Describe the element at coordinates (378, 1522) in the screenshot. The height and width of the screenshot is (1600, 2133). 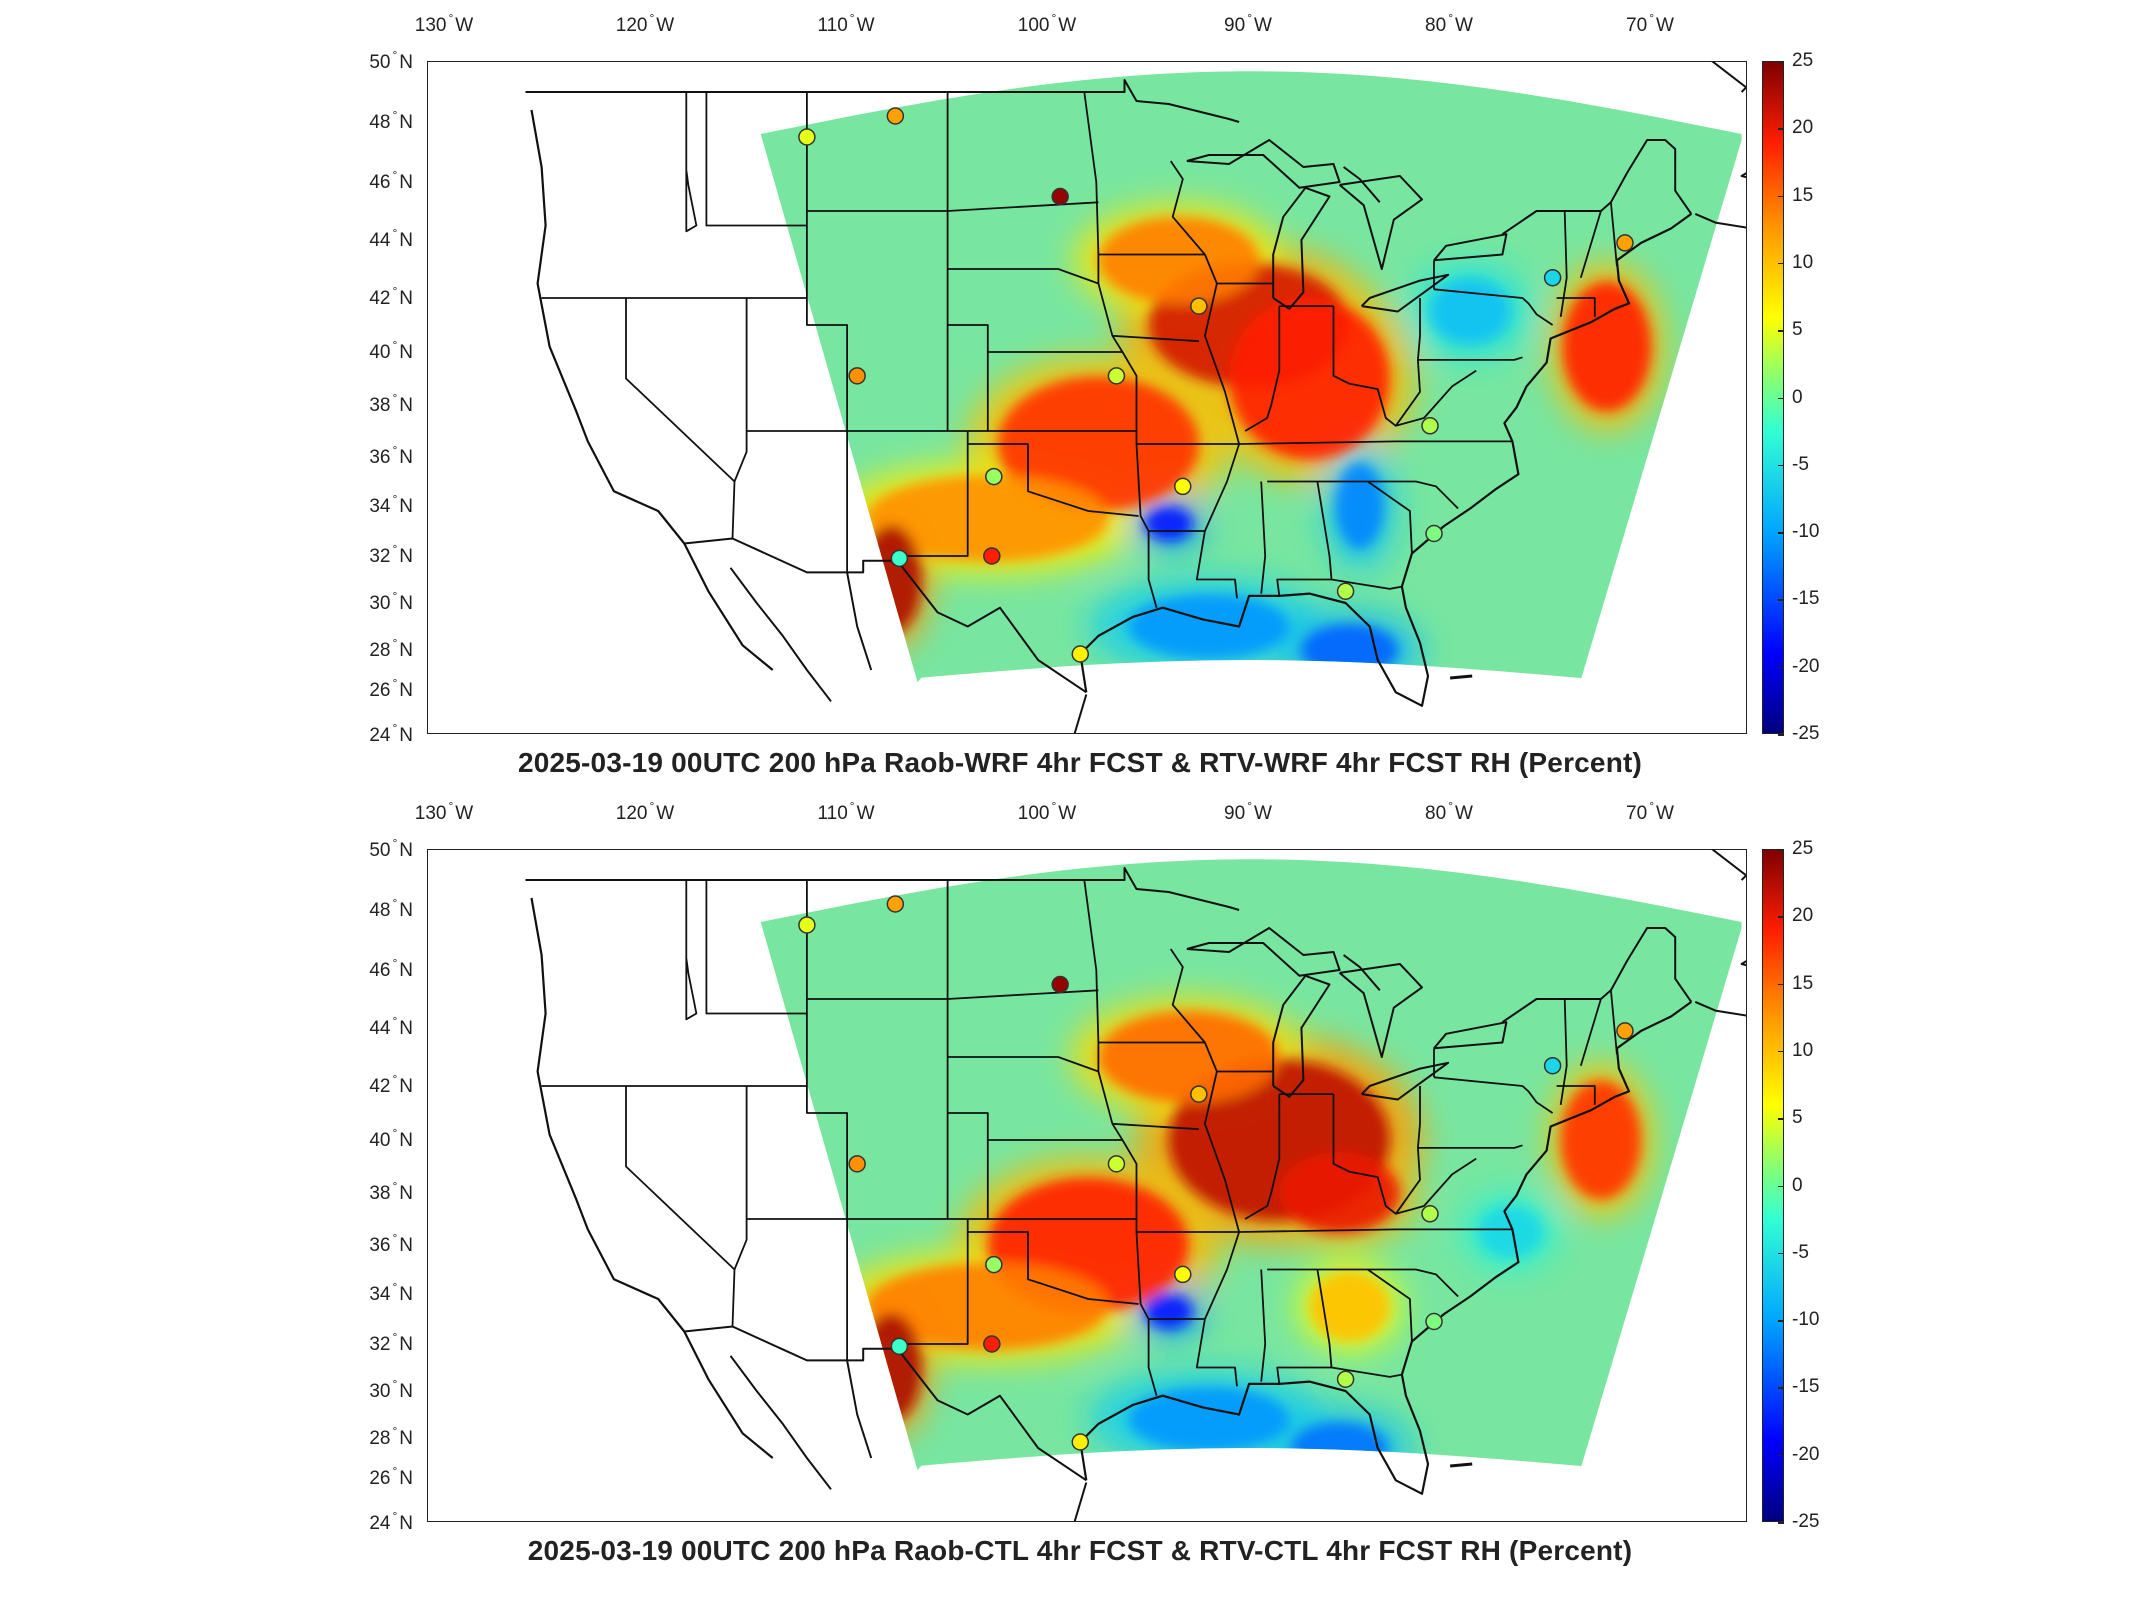
I see `latitude-label: 24 ° N` at that location.